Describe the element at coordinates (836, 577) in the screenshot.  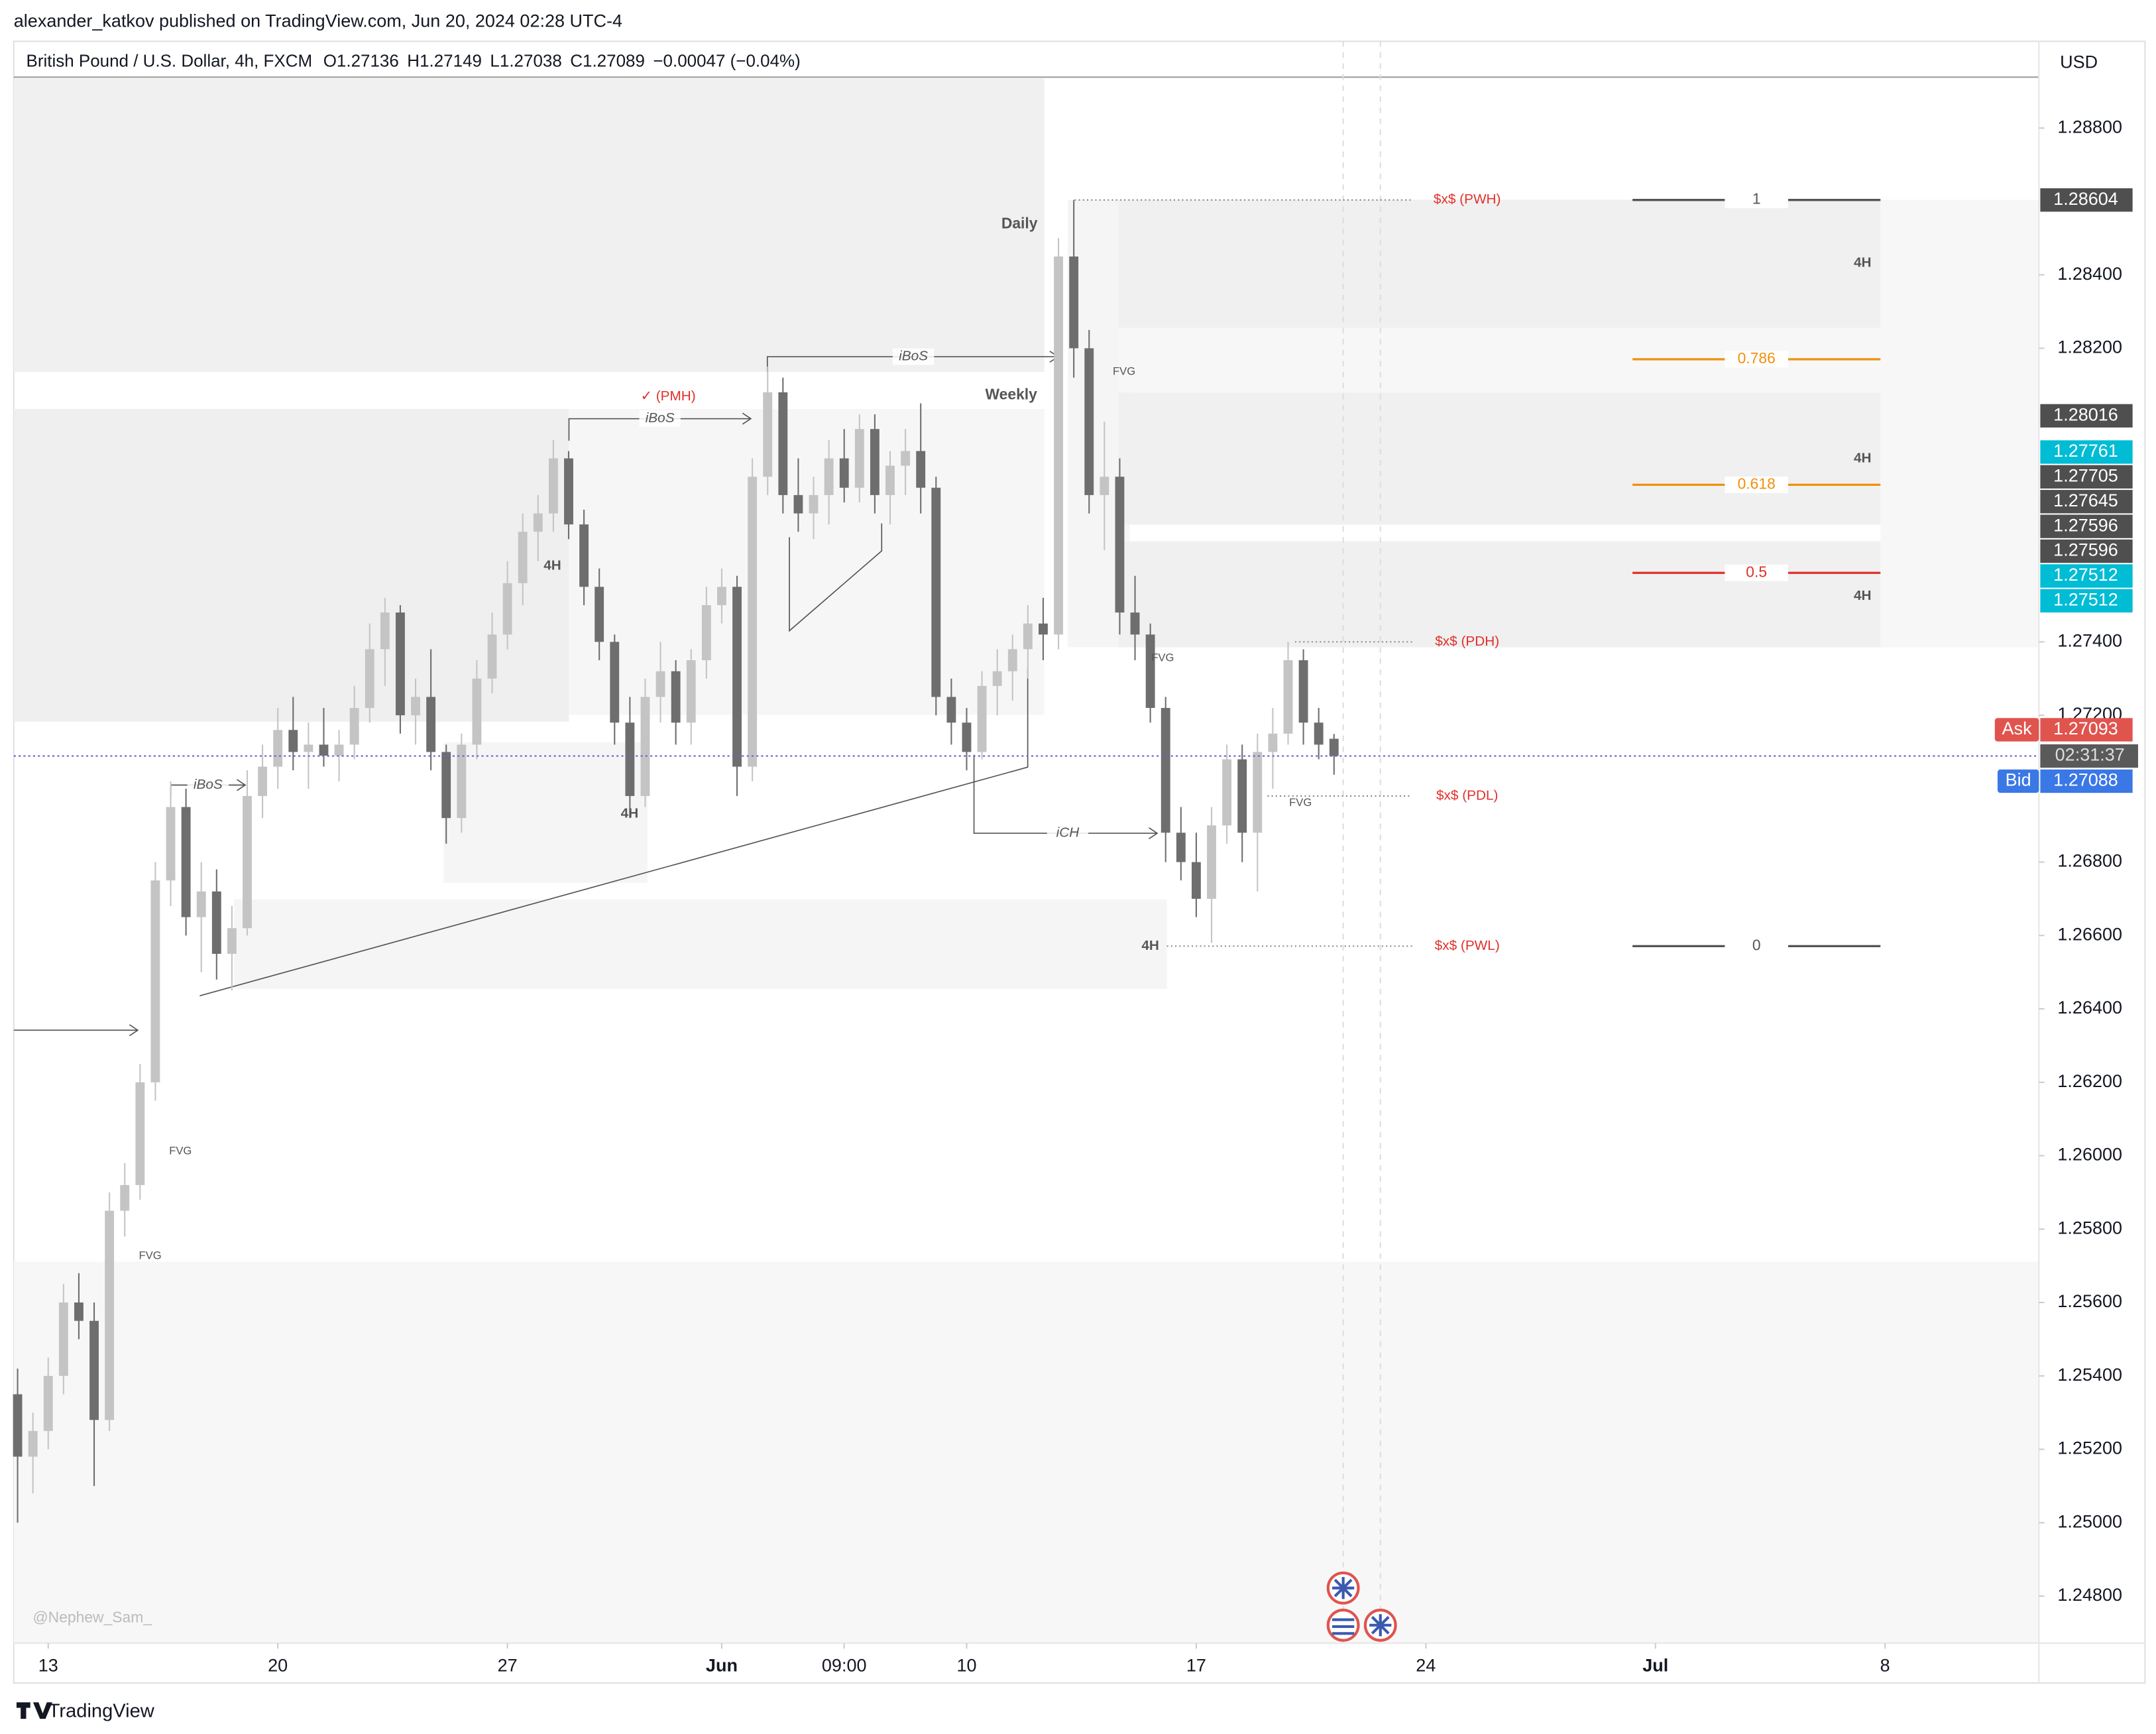
I see `trend-line` at that location.